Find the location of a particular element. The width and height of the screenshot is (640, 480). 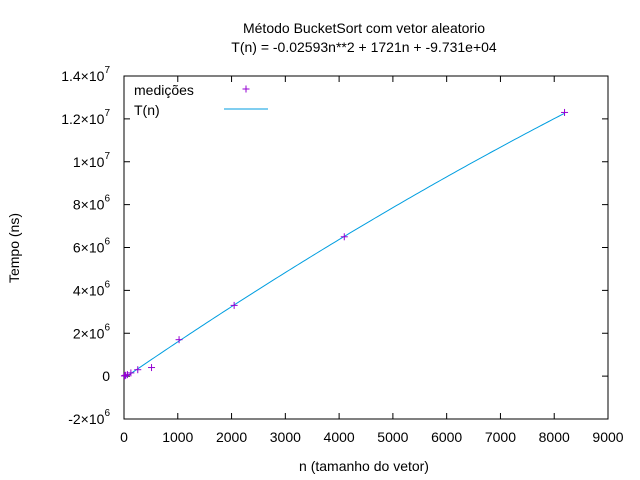

y-tick-label: 8×10⁶ is located at coordinates (92, 203).